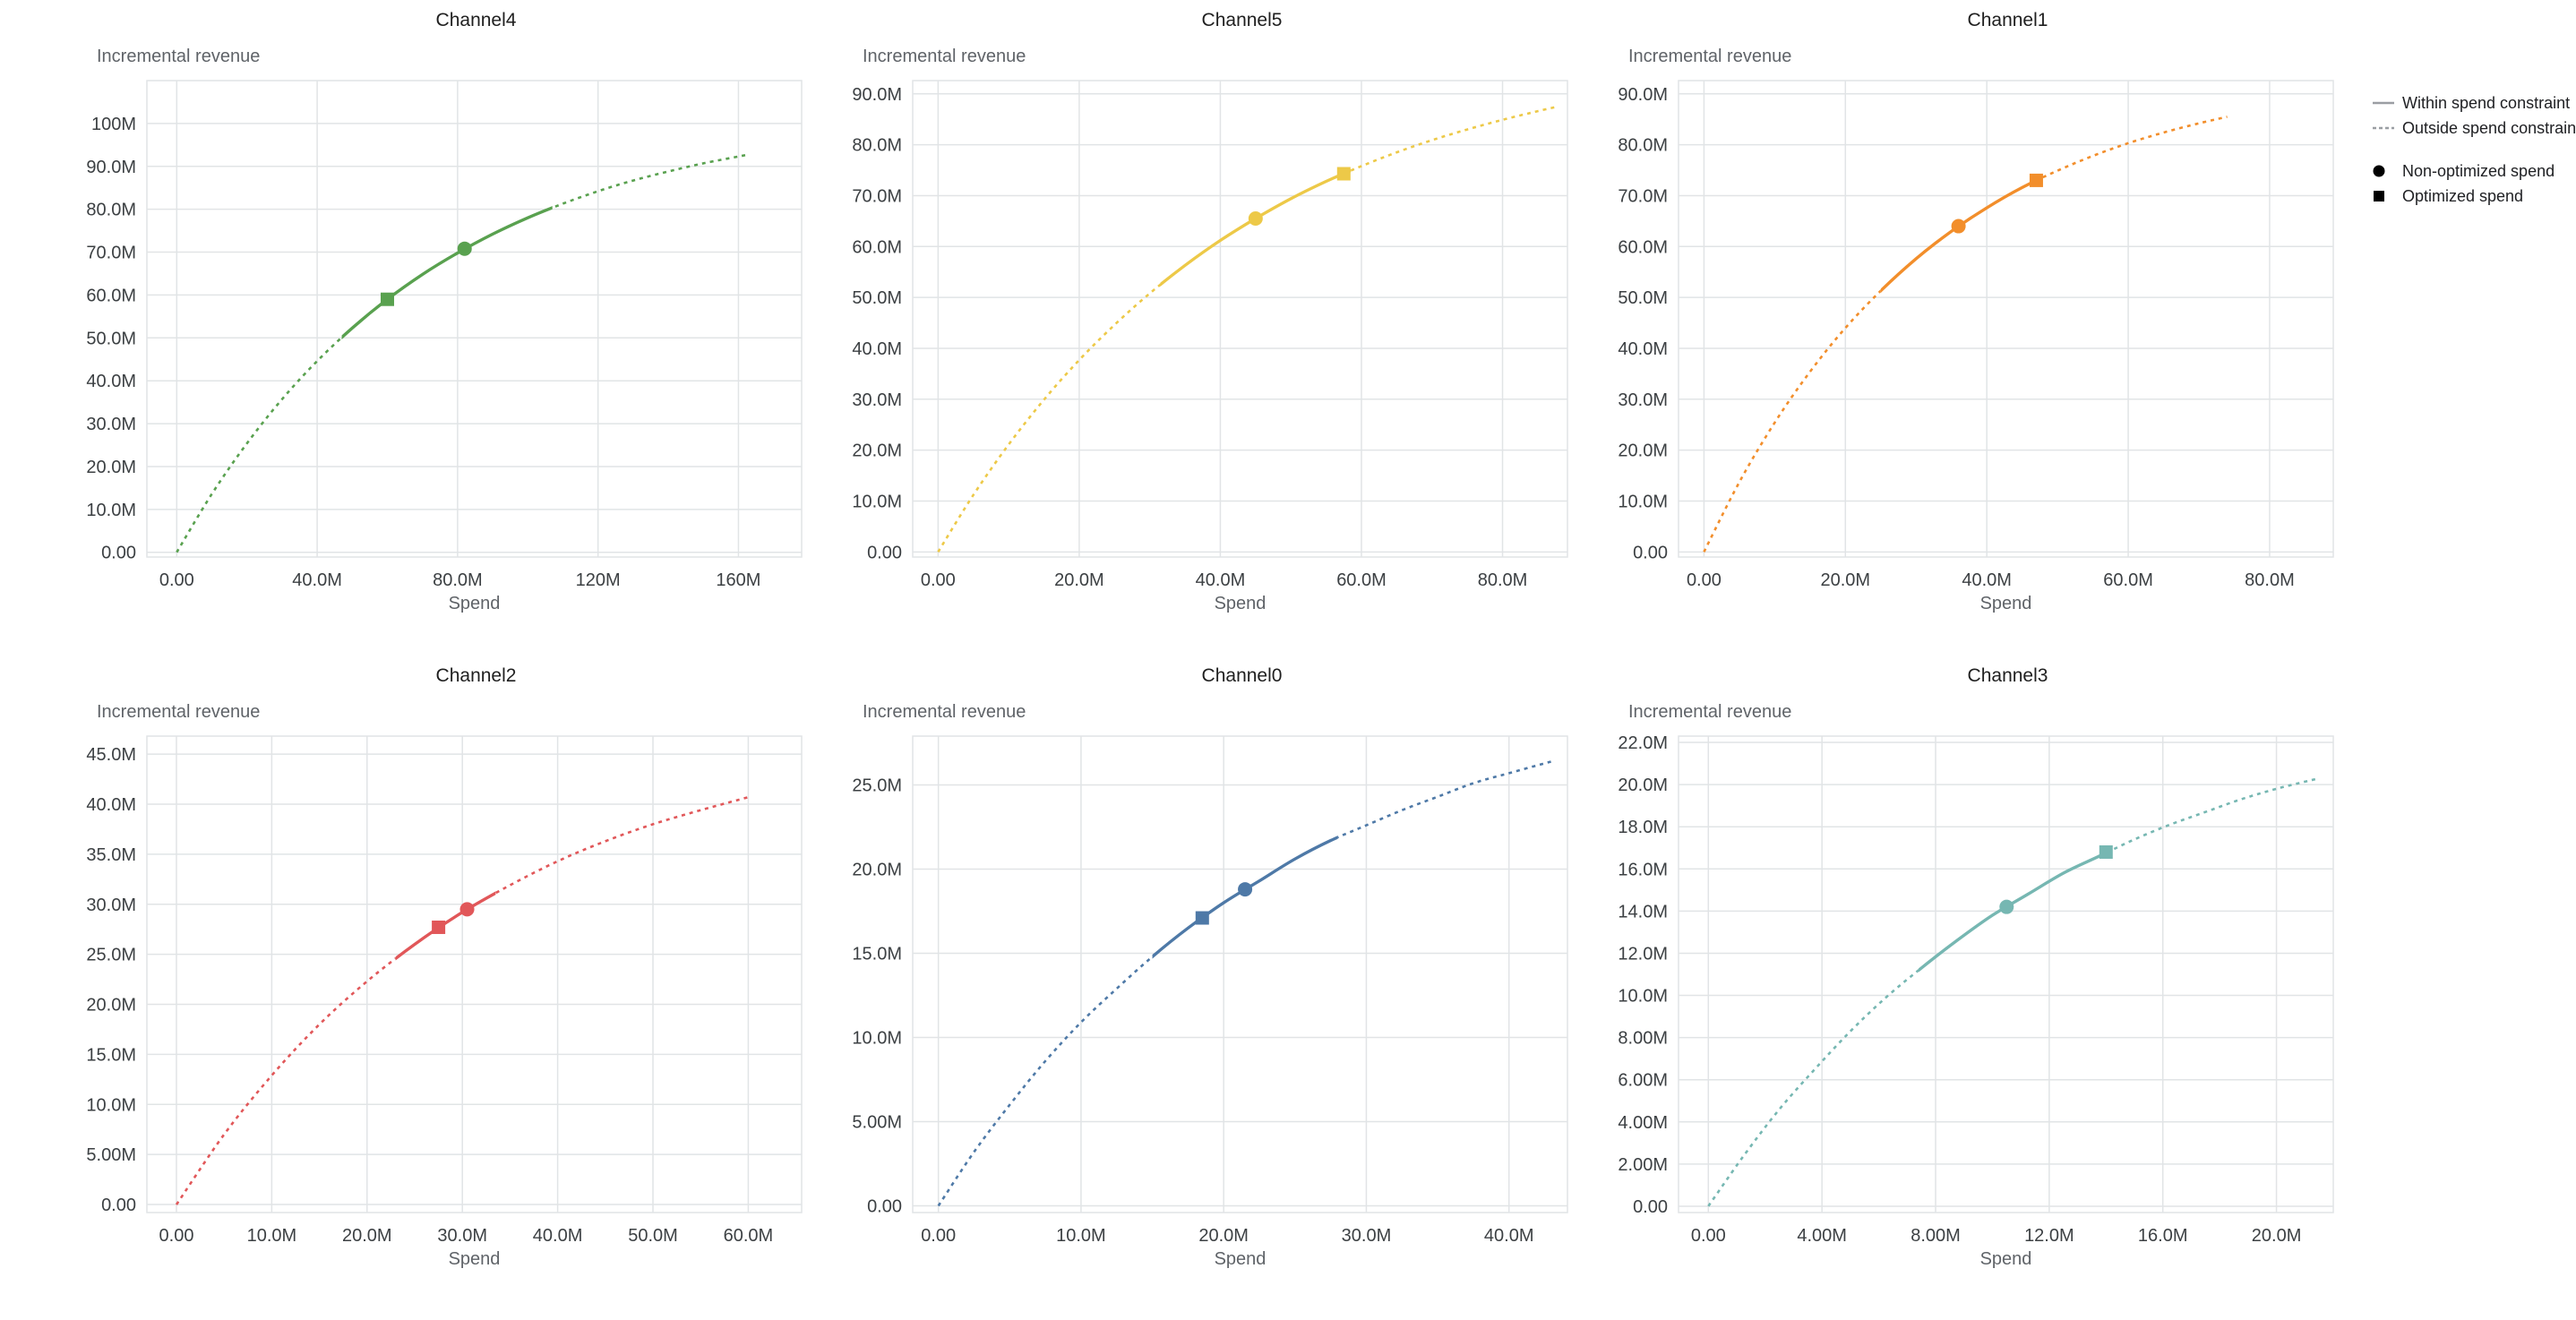 The image size is (2576, 1320). What do you see at coordinates (1643, 743) in the screenshot?
I see `y-tick-label: 22.0M` at bounding box center [1643, 743].